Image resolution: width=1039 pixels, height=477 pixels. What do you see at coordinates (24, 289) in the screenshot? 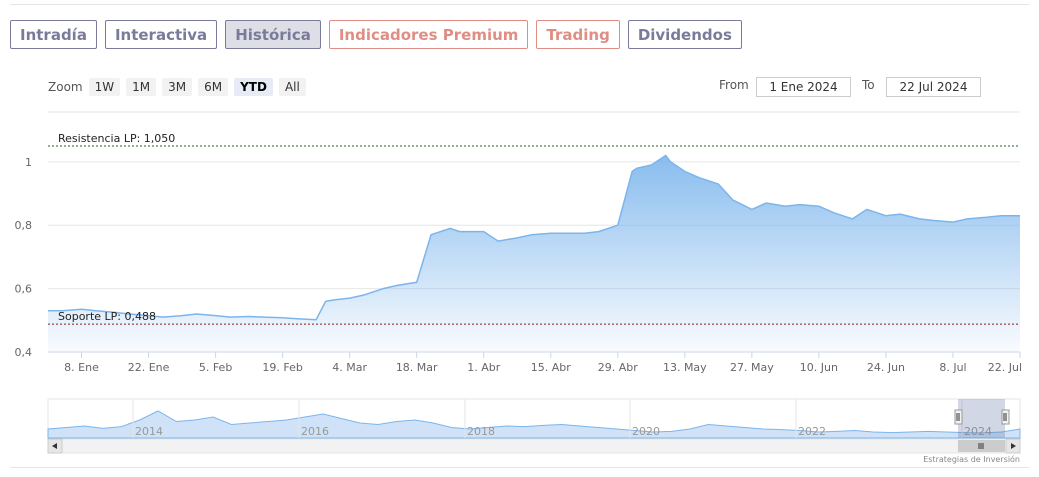
I see `y-tick-label: 0,6` at bounding box center [24, 289].